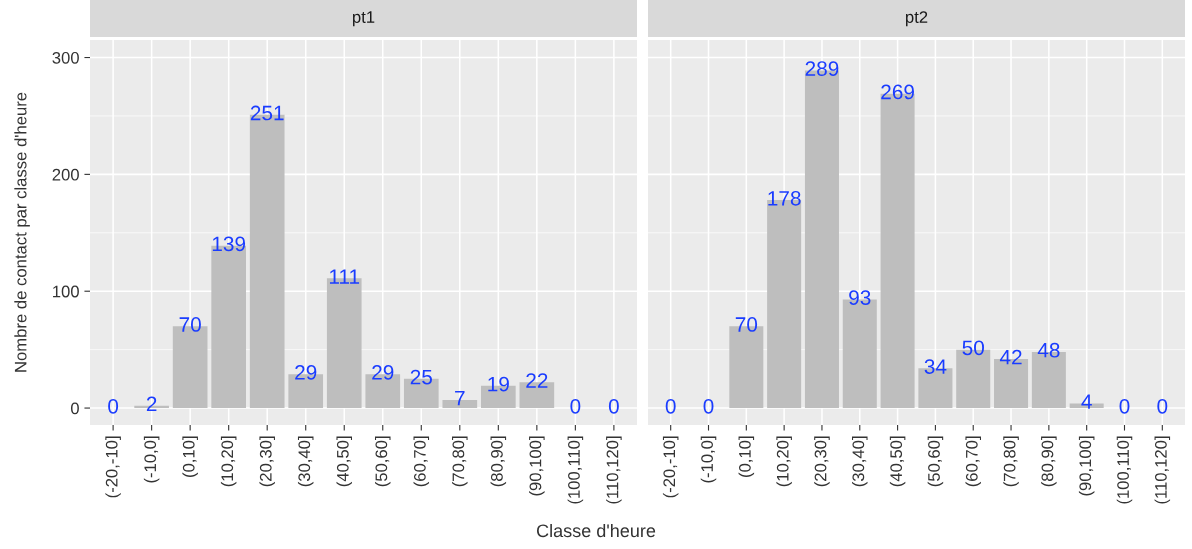 The width and height of the screenshot is (1192, 549). What do you see at coordinates (229, 244) in the screenshot?
I see `data-label: 139` at bounding box center [229, 244].